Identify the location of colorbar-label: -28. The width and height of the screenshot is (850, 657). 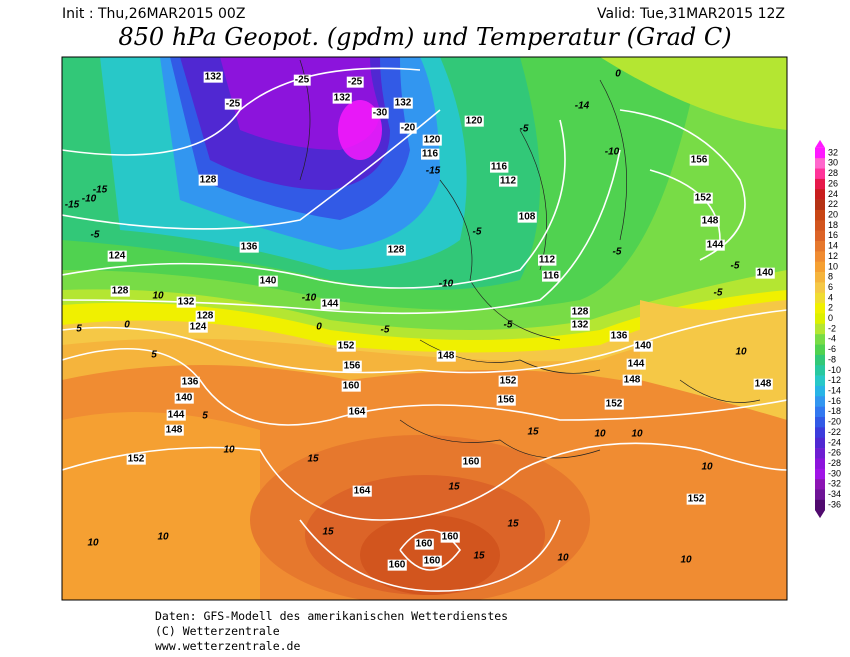
(834, 463).